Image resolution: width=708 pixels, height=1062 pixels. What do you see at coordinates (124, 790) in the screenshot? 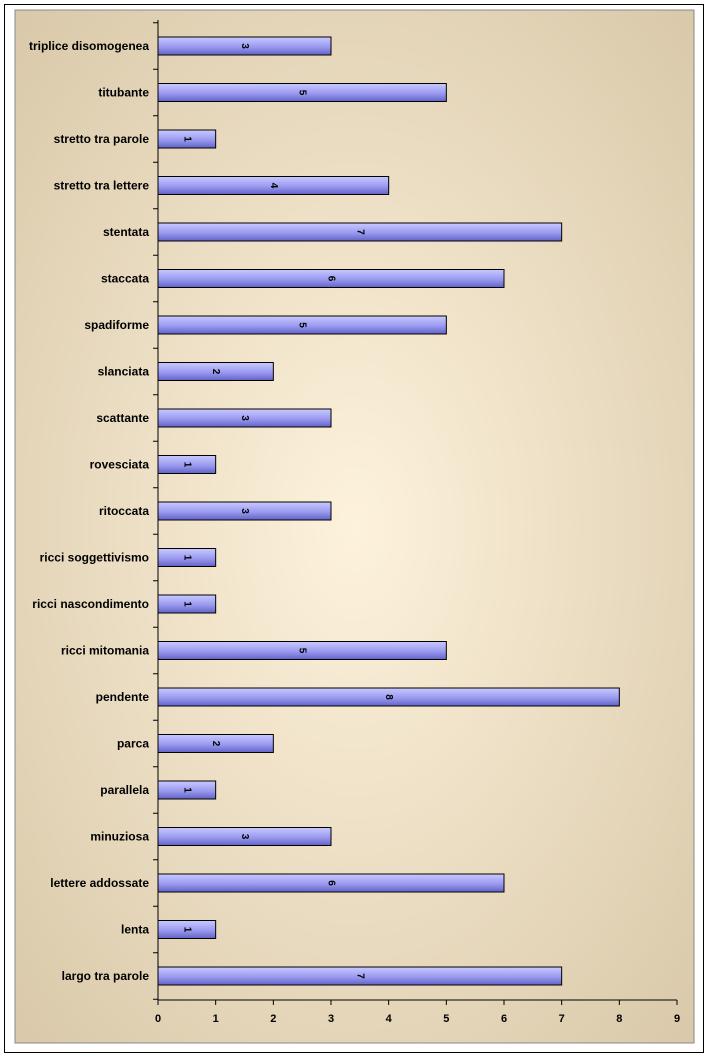
I see `category-label: parallela` at bounding box center [124, 790].